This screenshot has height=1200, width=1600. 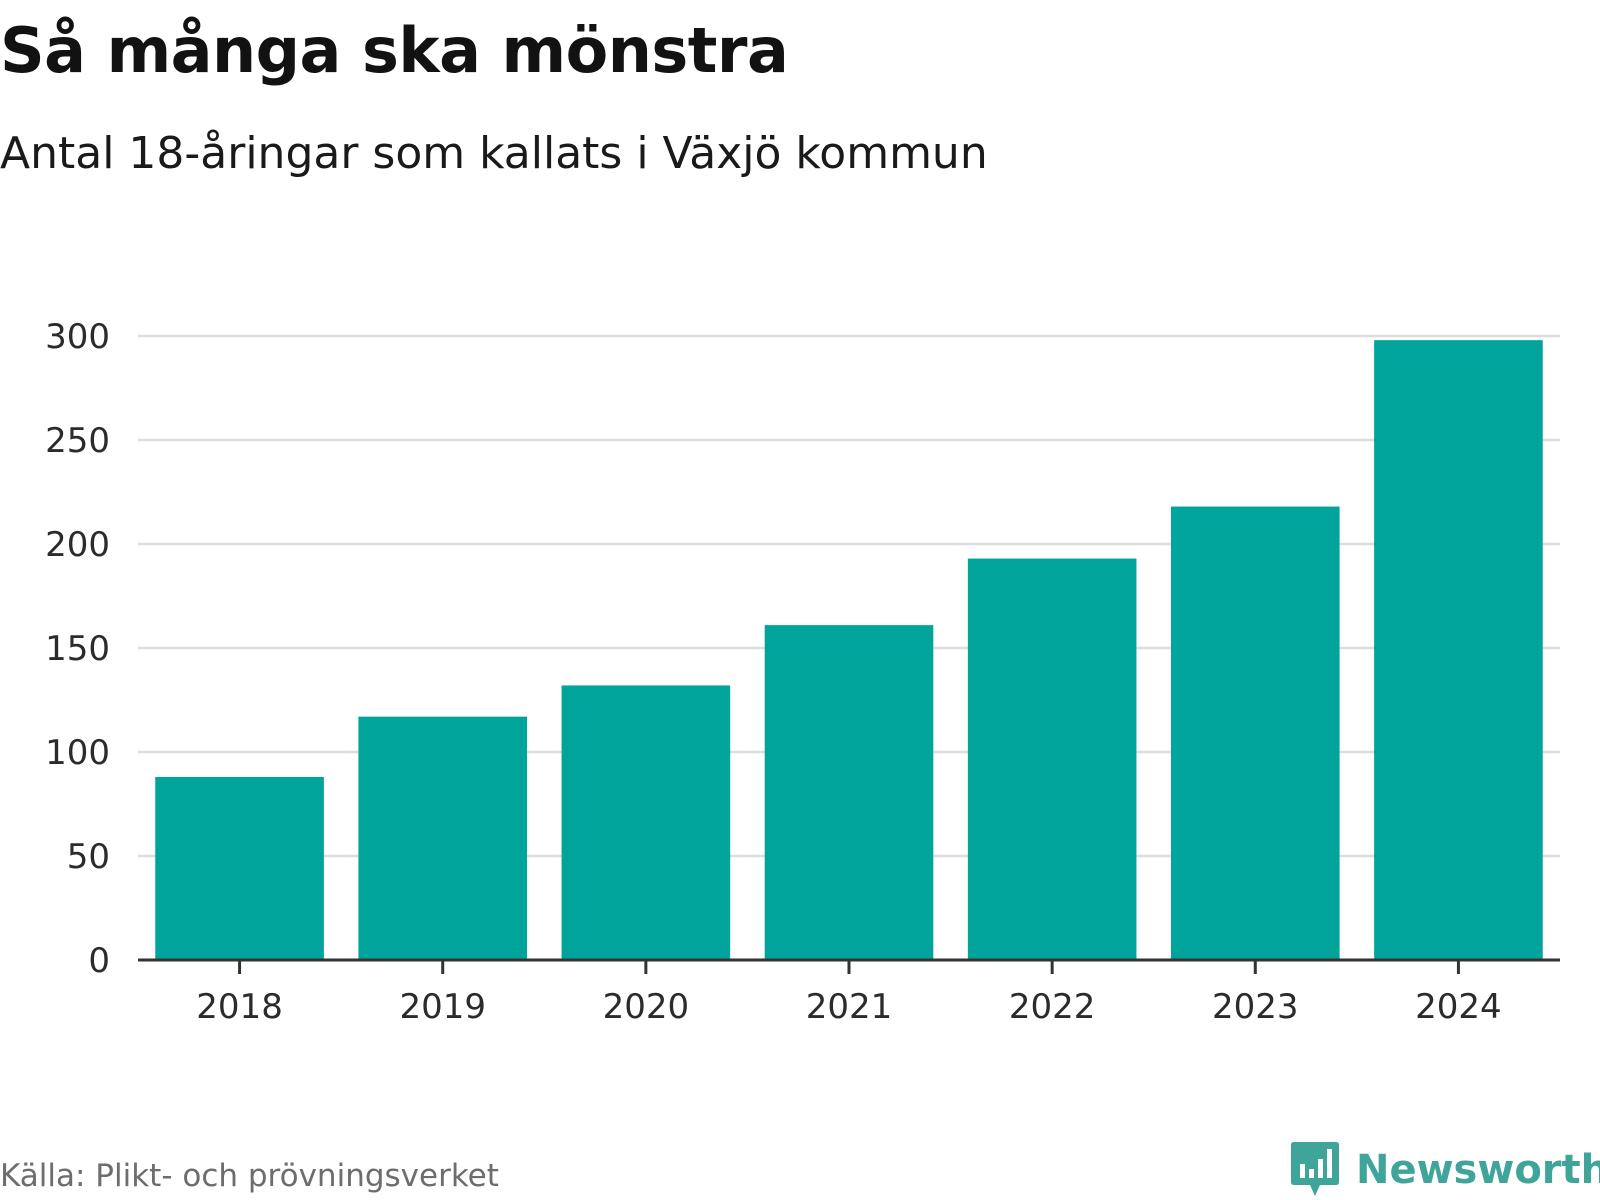 What do you see at coordinates (249, 1176) in the screenshot?
I see `source-note: Källa: Plikt- och prövningsverket` at bounding box center [249, 1176].